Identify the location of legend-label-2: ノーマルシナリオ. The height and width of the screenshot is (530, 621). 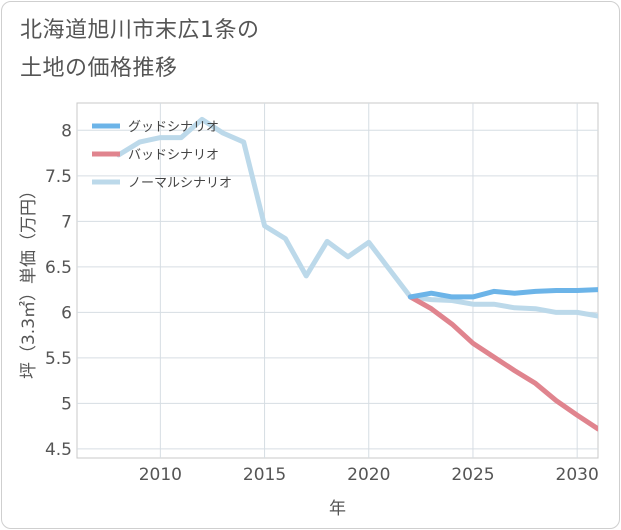
(180, 183).